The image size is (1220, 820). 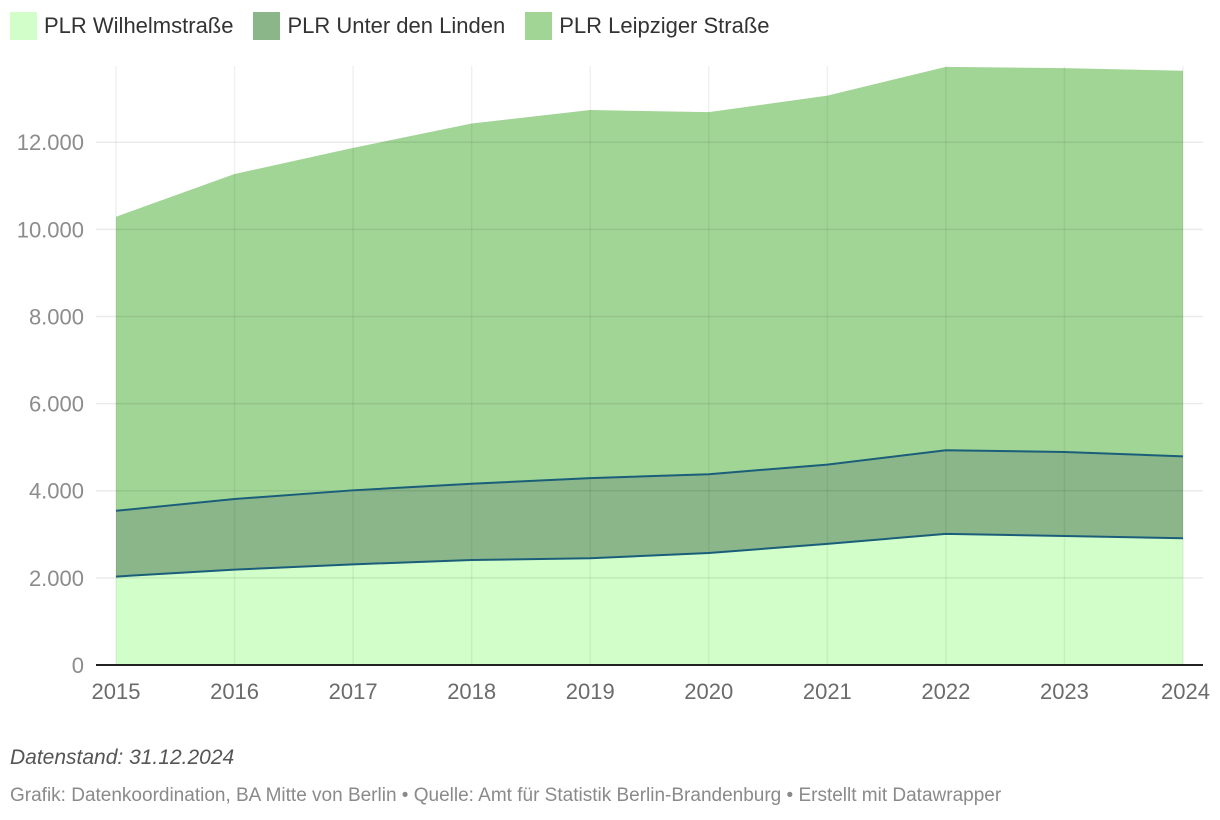 What do you see at coordinates (50, 142) in the screenshot?
I see `y-tick-label-6: 12.000` at bounding box center [50, 142].